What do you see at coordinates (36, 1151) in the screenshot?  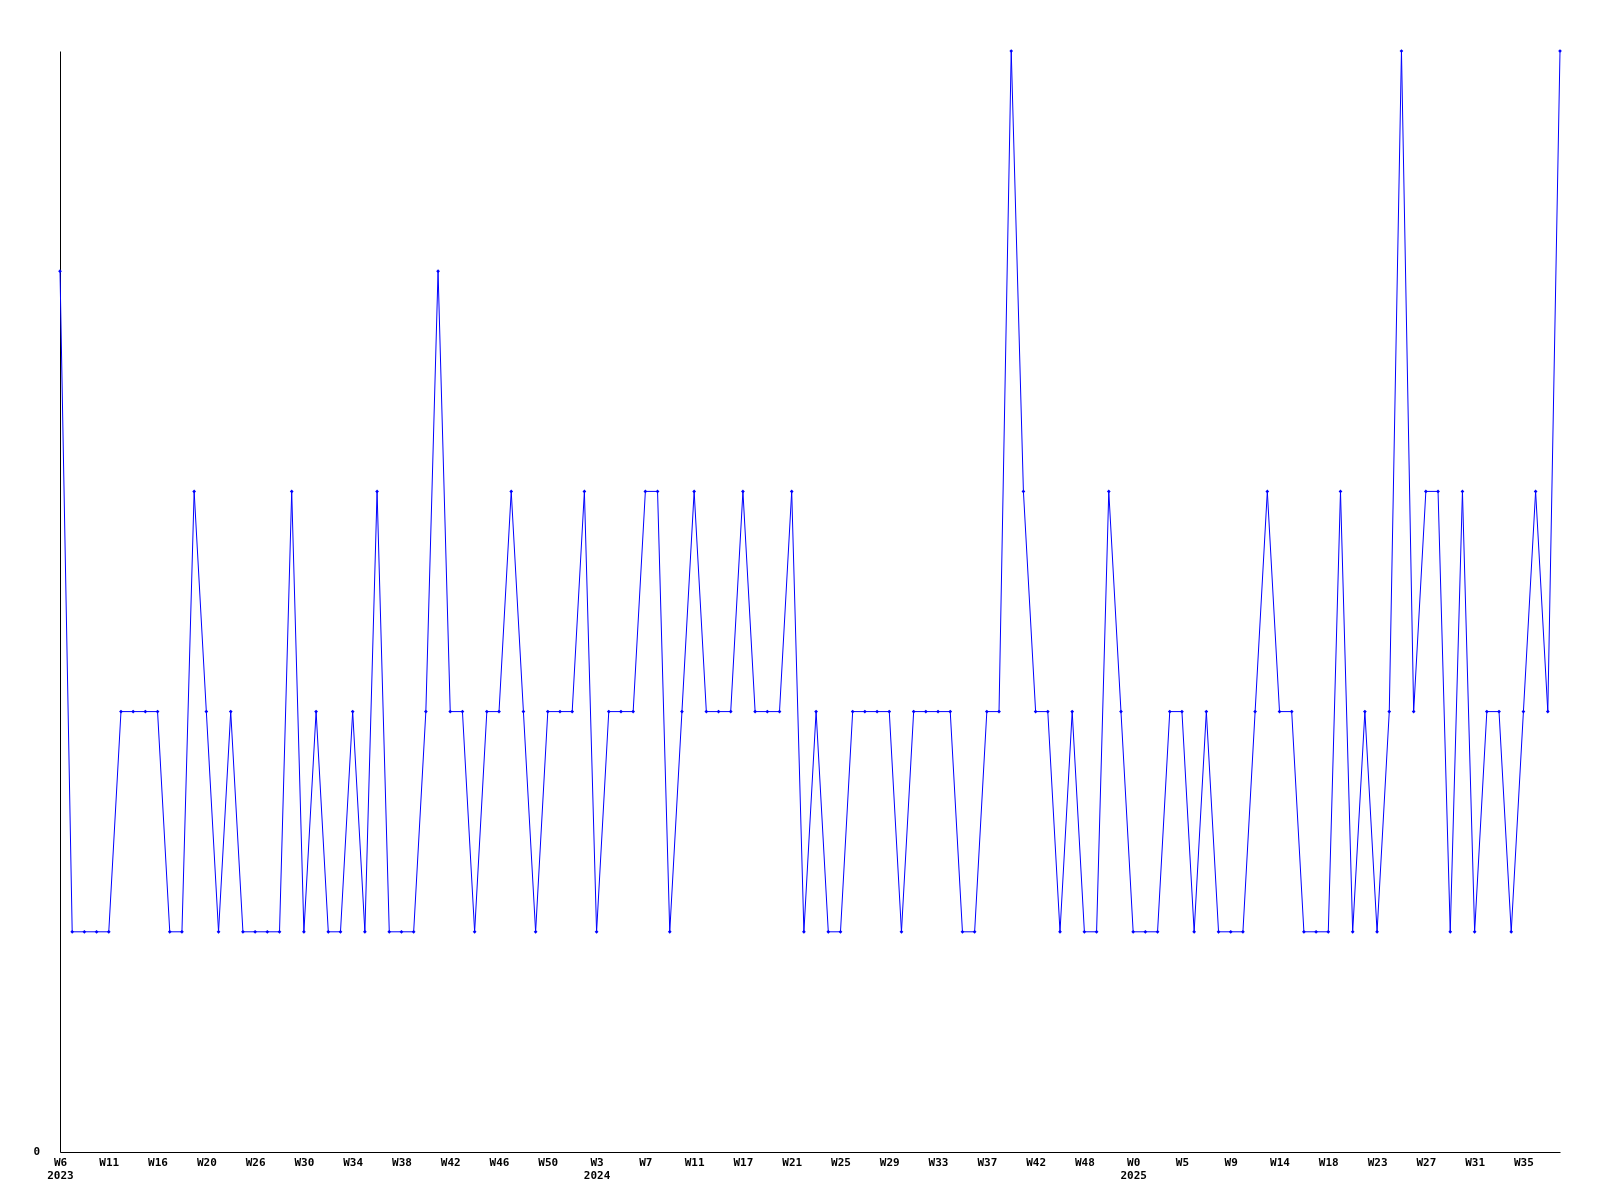 I see `text: 0` at bounding box center [36, 1151].